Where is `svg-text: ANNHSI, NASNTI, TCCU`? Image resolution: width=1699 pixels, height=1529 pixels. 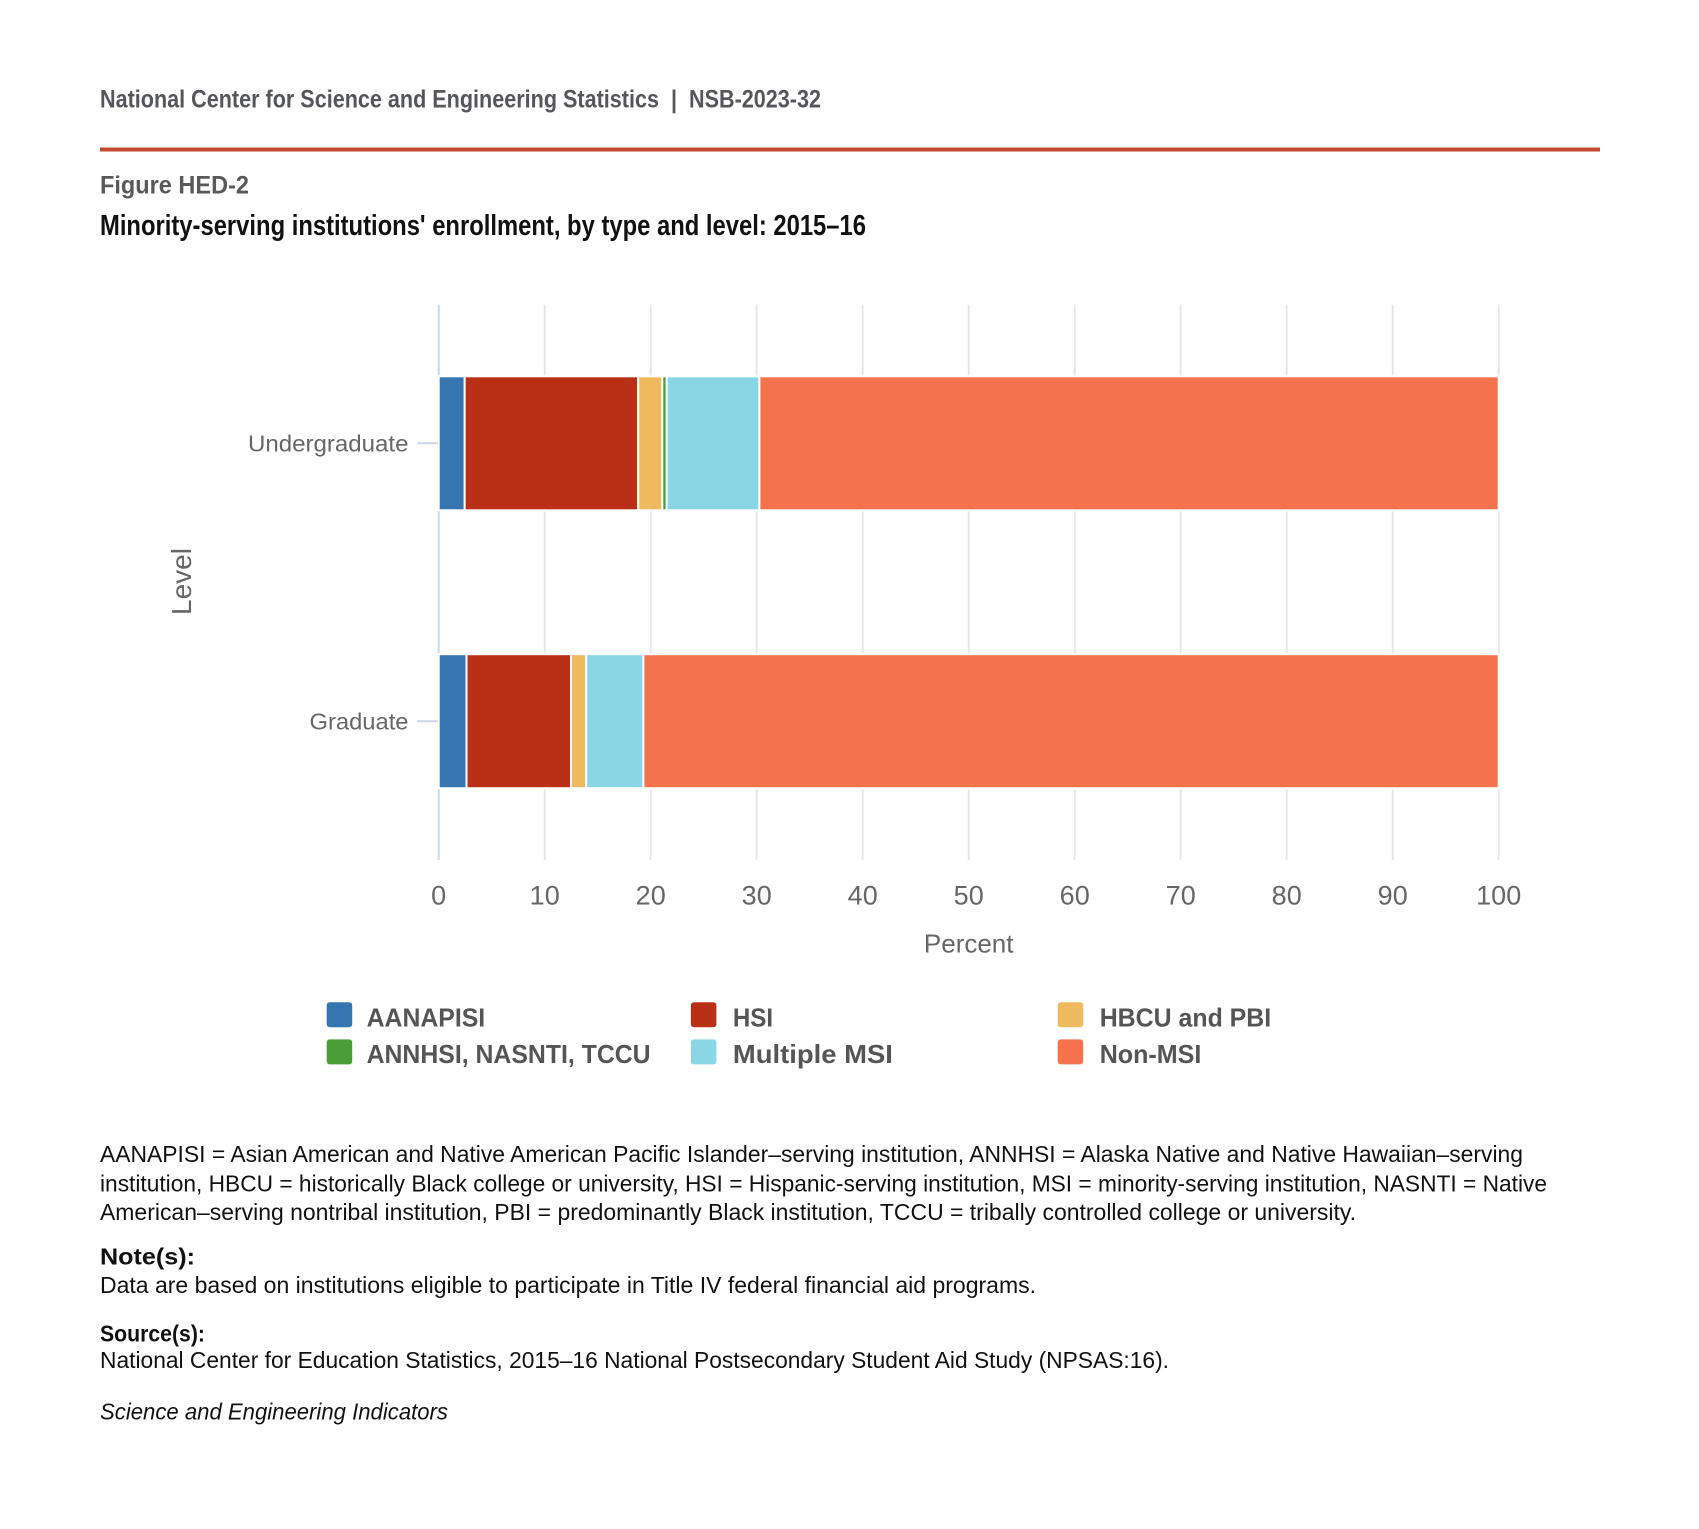
svg-text: ANNHSI, NASNTI, TCCU is located at coordinates (509, 1054).